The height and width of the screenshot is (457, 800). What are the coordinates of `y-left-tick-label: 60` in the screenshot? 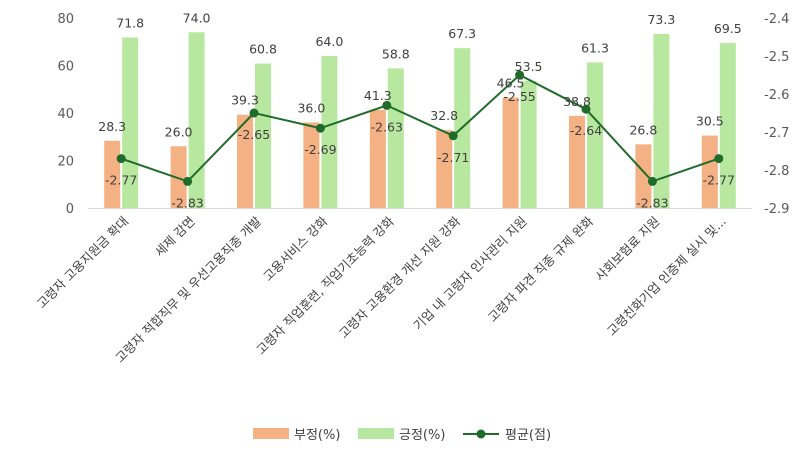 It's located at (65, 67).